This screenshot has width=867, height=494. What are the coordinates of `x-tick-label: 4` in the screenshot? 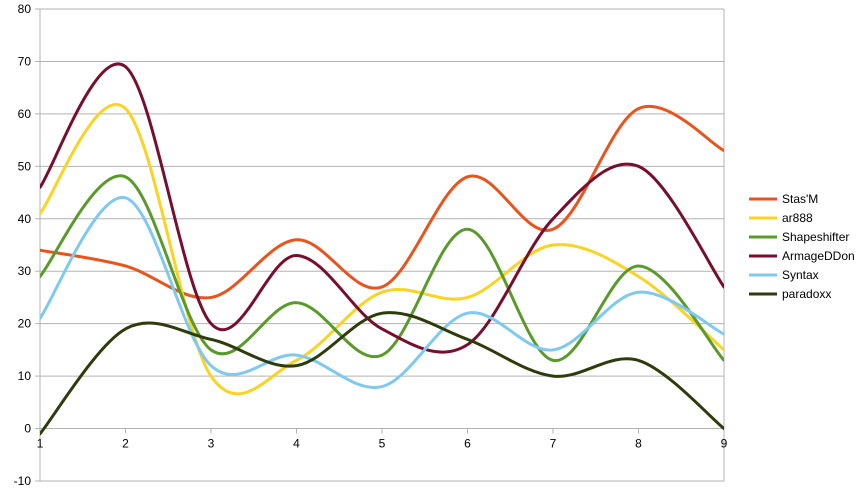 It's located at (296, 444).